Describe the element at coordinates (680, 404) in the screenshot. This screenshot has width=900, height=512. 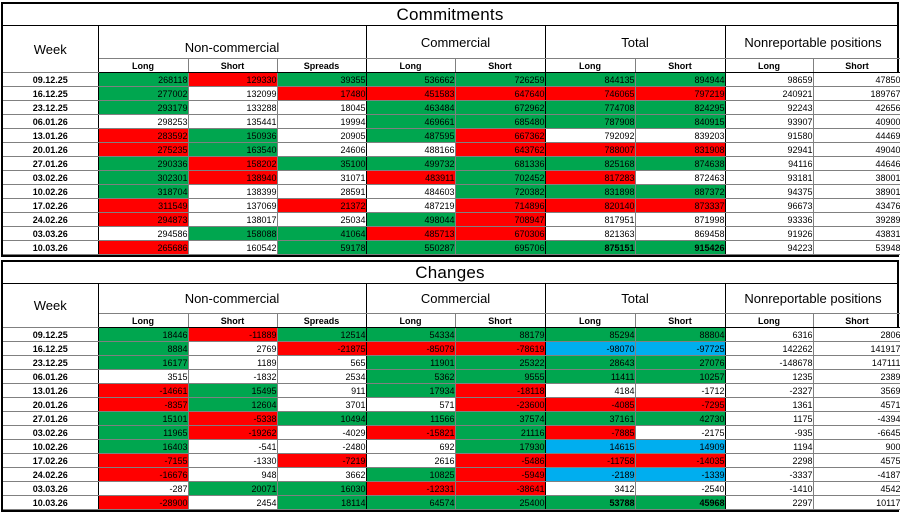
I see `value-cell: -7295` at that location.